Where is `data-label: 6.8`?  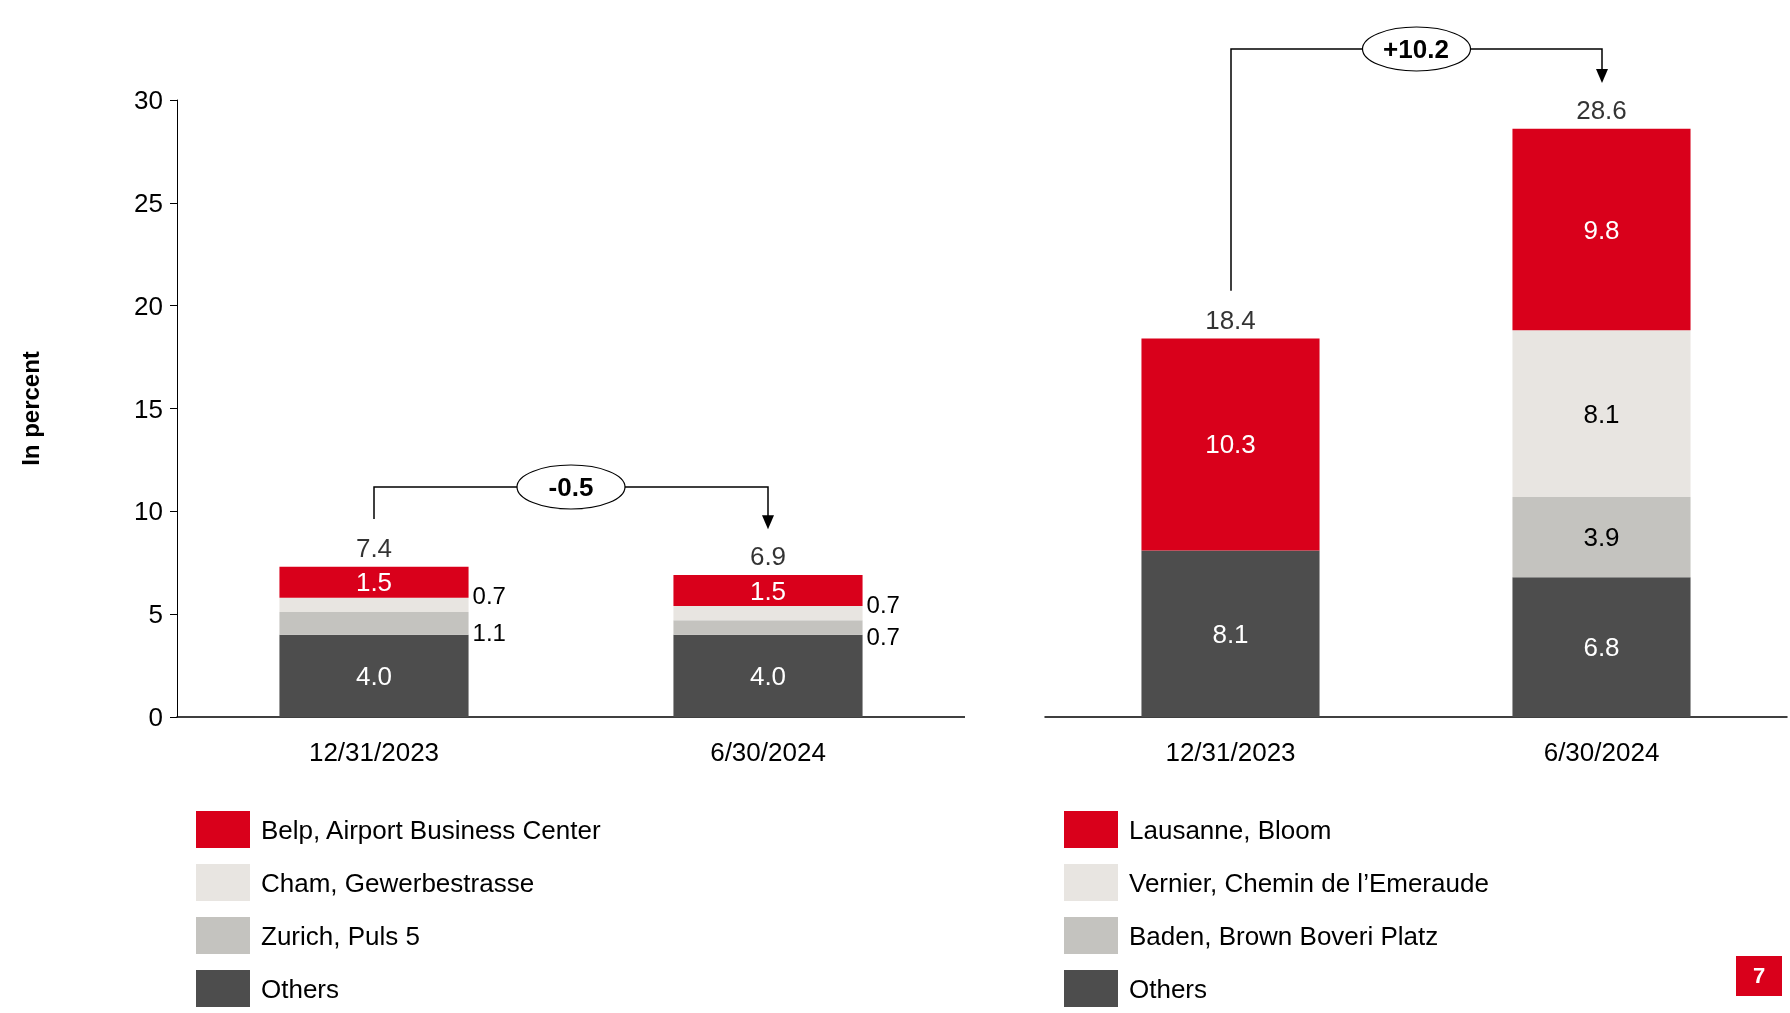 data-label: 6.8 is located at coordinates (1601, 647).